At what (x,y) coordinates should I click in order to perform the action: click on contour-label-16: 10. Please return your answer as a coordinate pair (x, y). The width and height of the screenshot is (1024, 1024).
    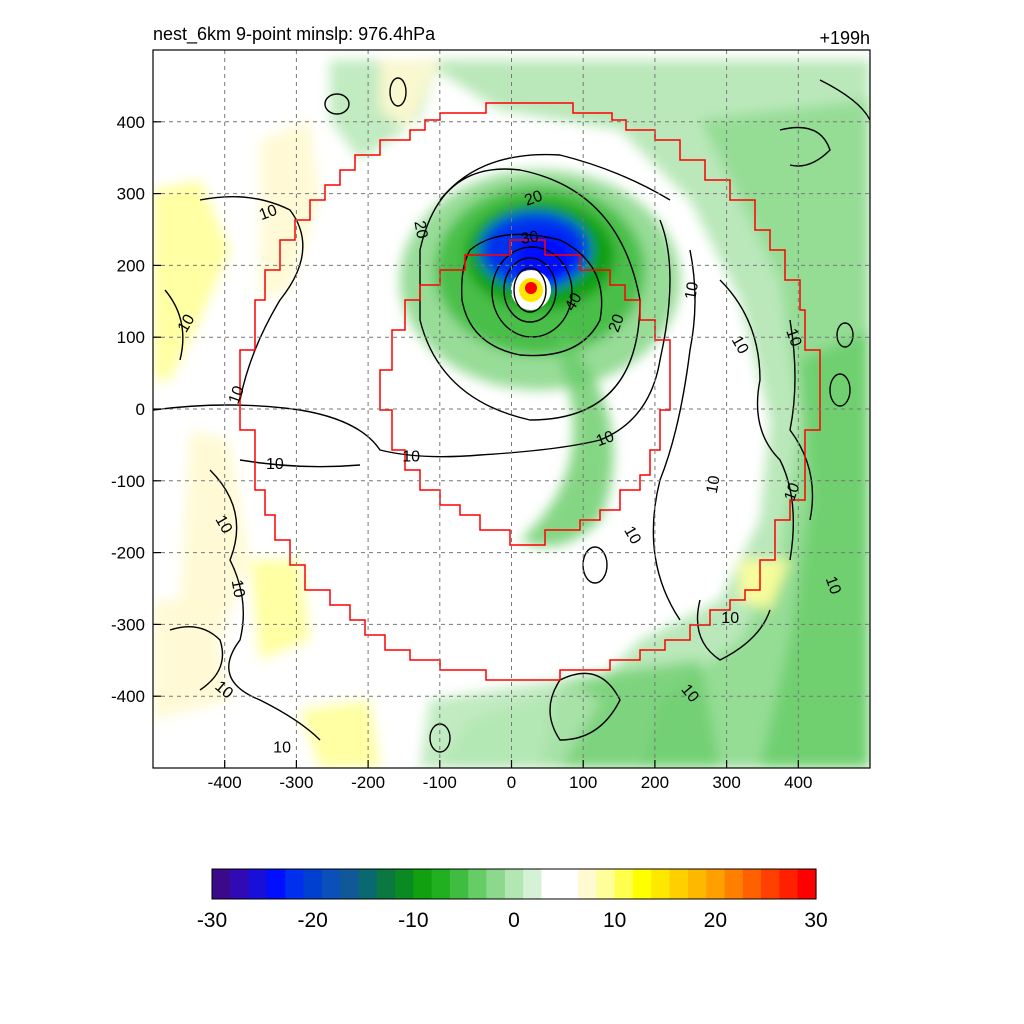
    Looking at the image, I should click on (224, 525).